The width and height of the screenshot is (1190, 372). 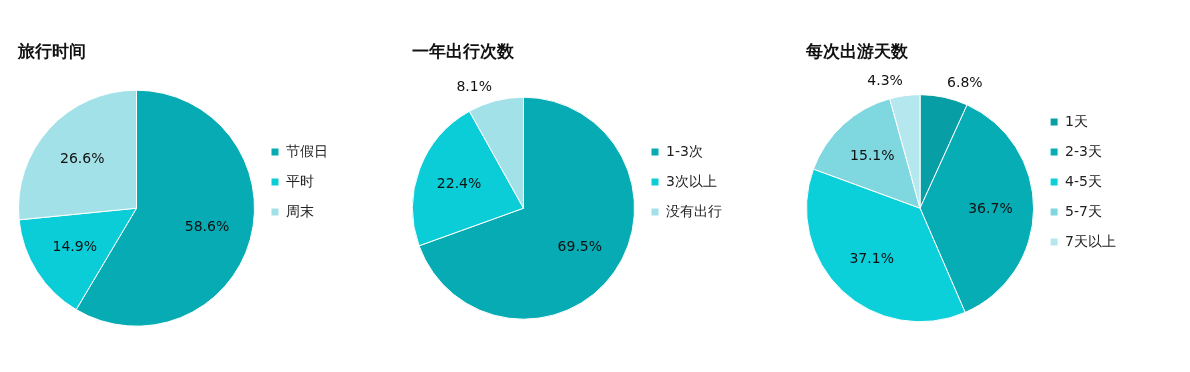 I want to click on legend-label: 平时, so click(x=300, y=180).